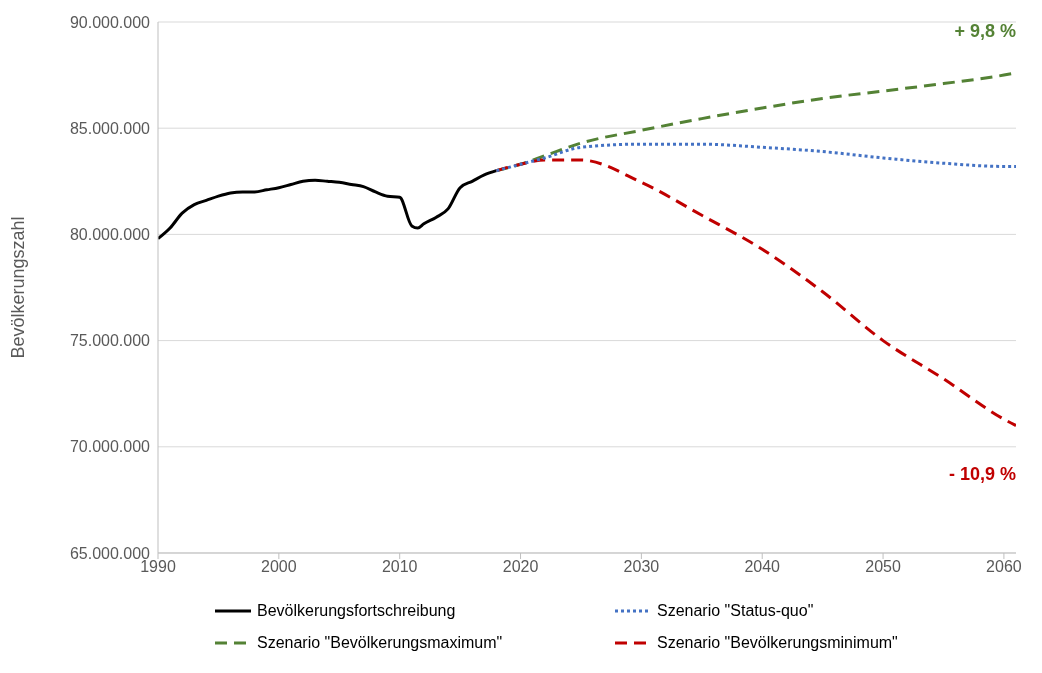 Image resolution: width=1042 pixels, height=673 pixels. What do you see at coordinates (520, 567) in the screenshot?
I see `x-tick-label: 2020` at bounding box center [520, 567].